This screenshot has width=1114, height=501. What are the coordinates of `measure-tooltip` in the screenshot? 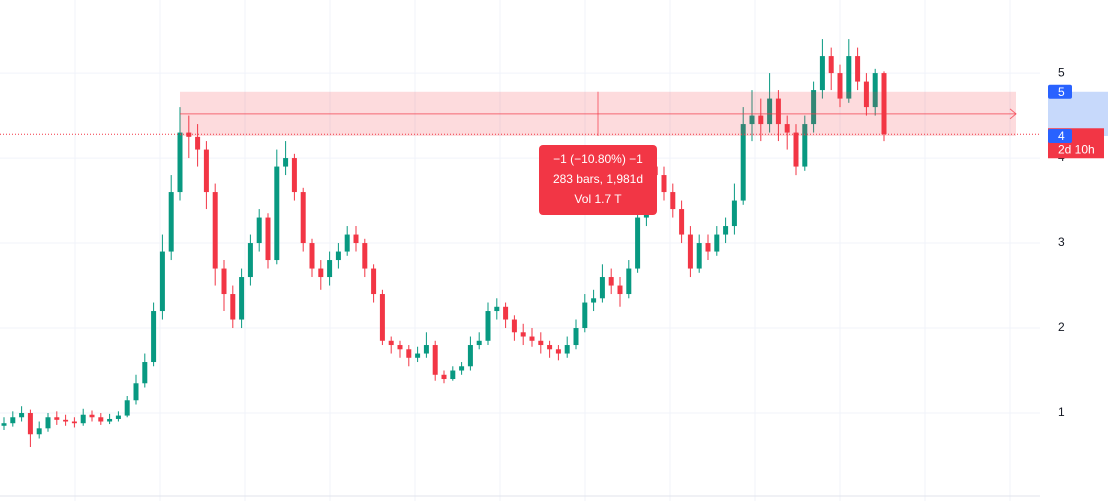 It's located at (598, 180).